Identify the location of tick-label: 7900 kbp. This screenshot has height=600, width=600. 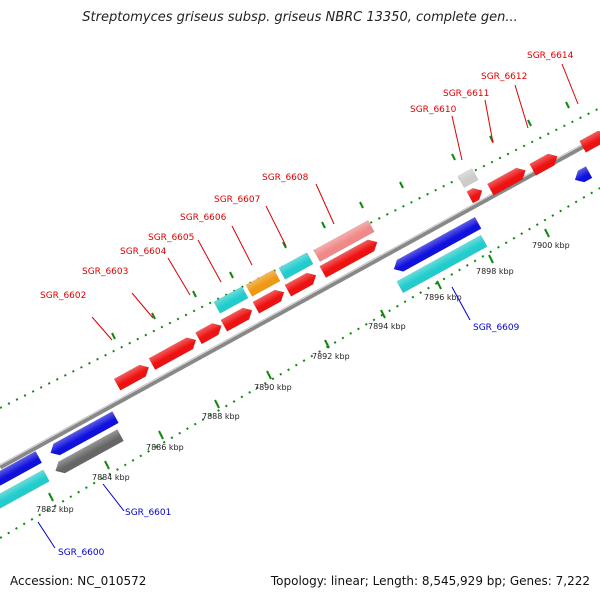
(551, 245).